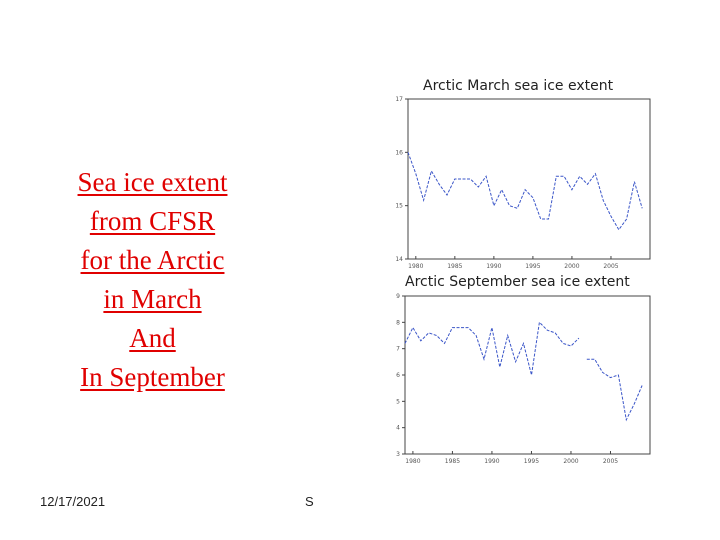 This screenshot has width=720, height=540. What do you see at coordinates (570, 461) in the screenshot?
I see `chart2-xtick-label: 2000` at bounding box center [570, 461].